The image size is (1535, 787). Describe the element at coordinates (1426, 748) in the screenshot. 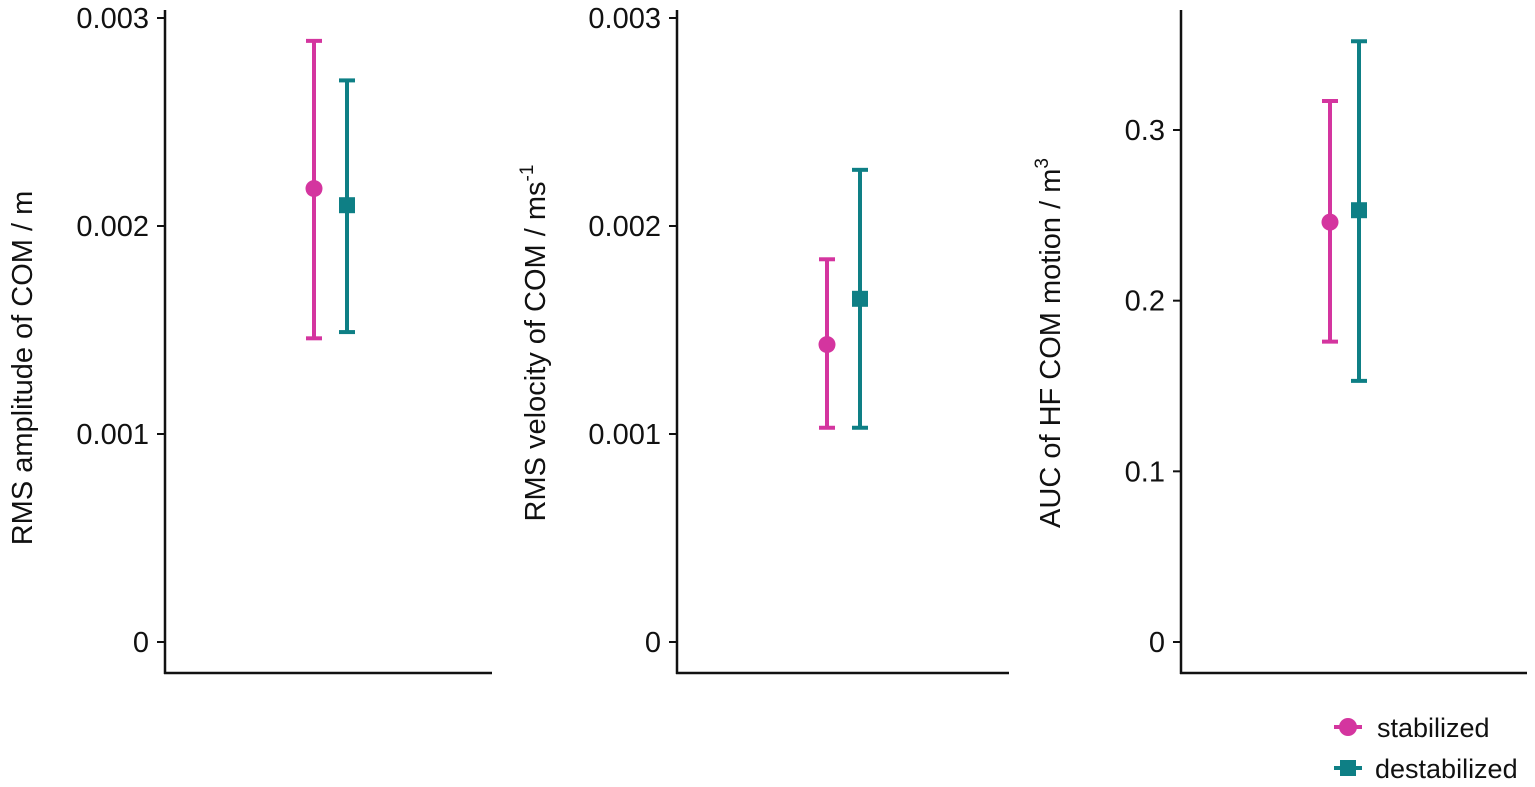

I see `legend: stabilized destabilized` at that location.